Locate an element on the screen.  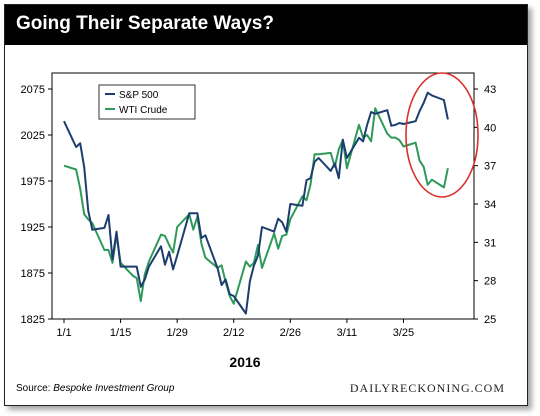
divergence-circle is located at coordinates (442, 135).